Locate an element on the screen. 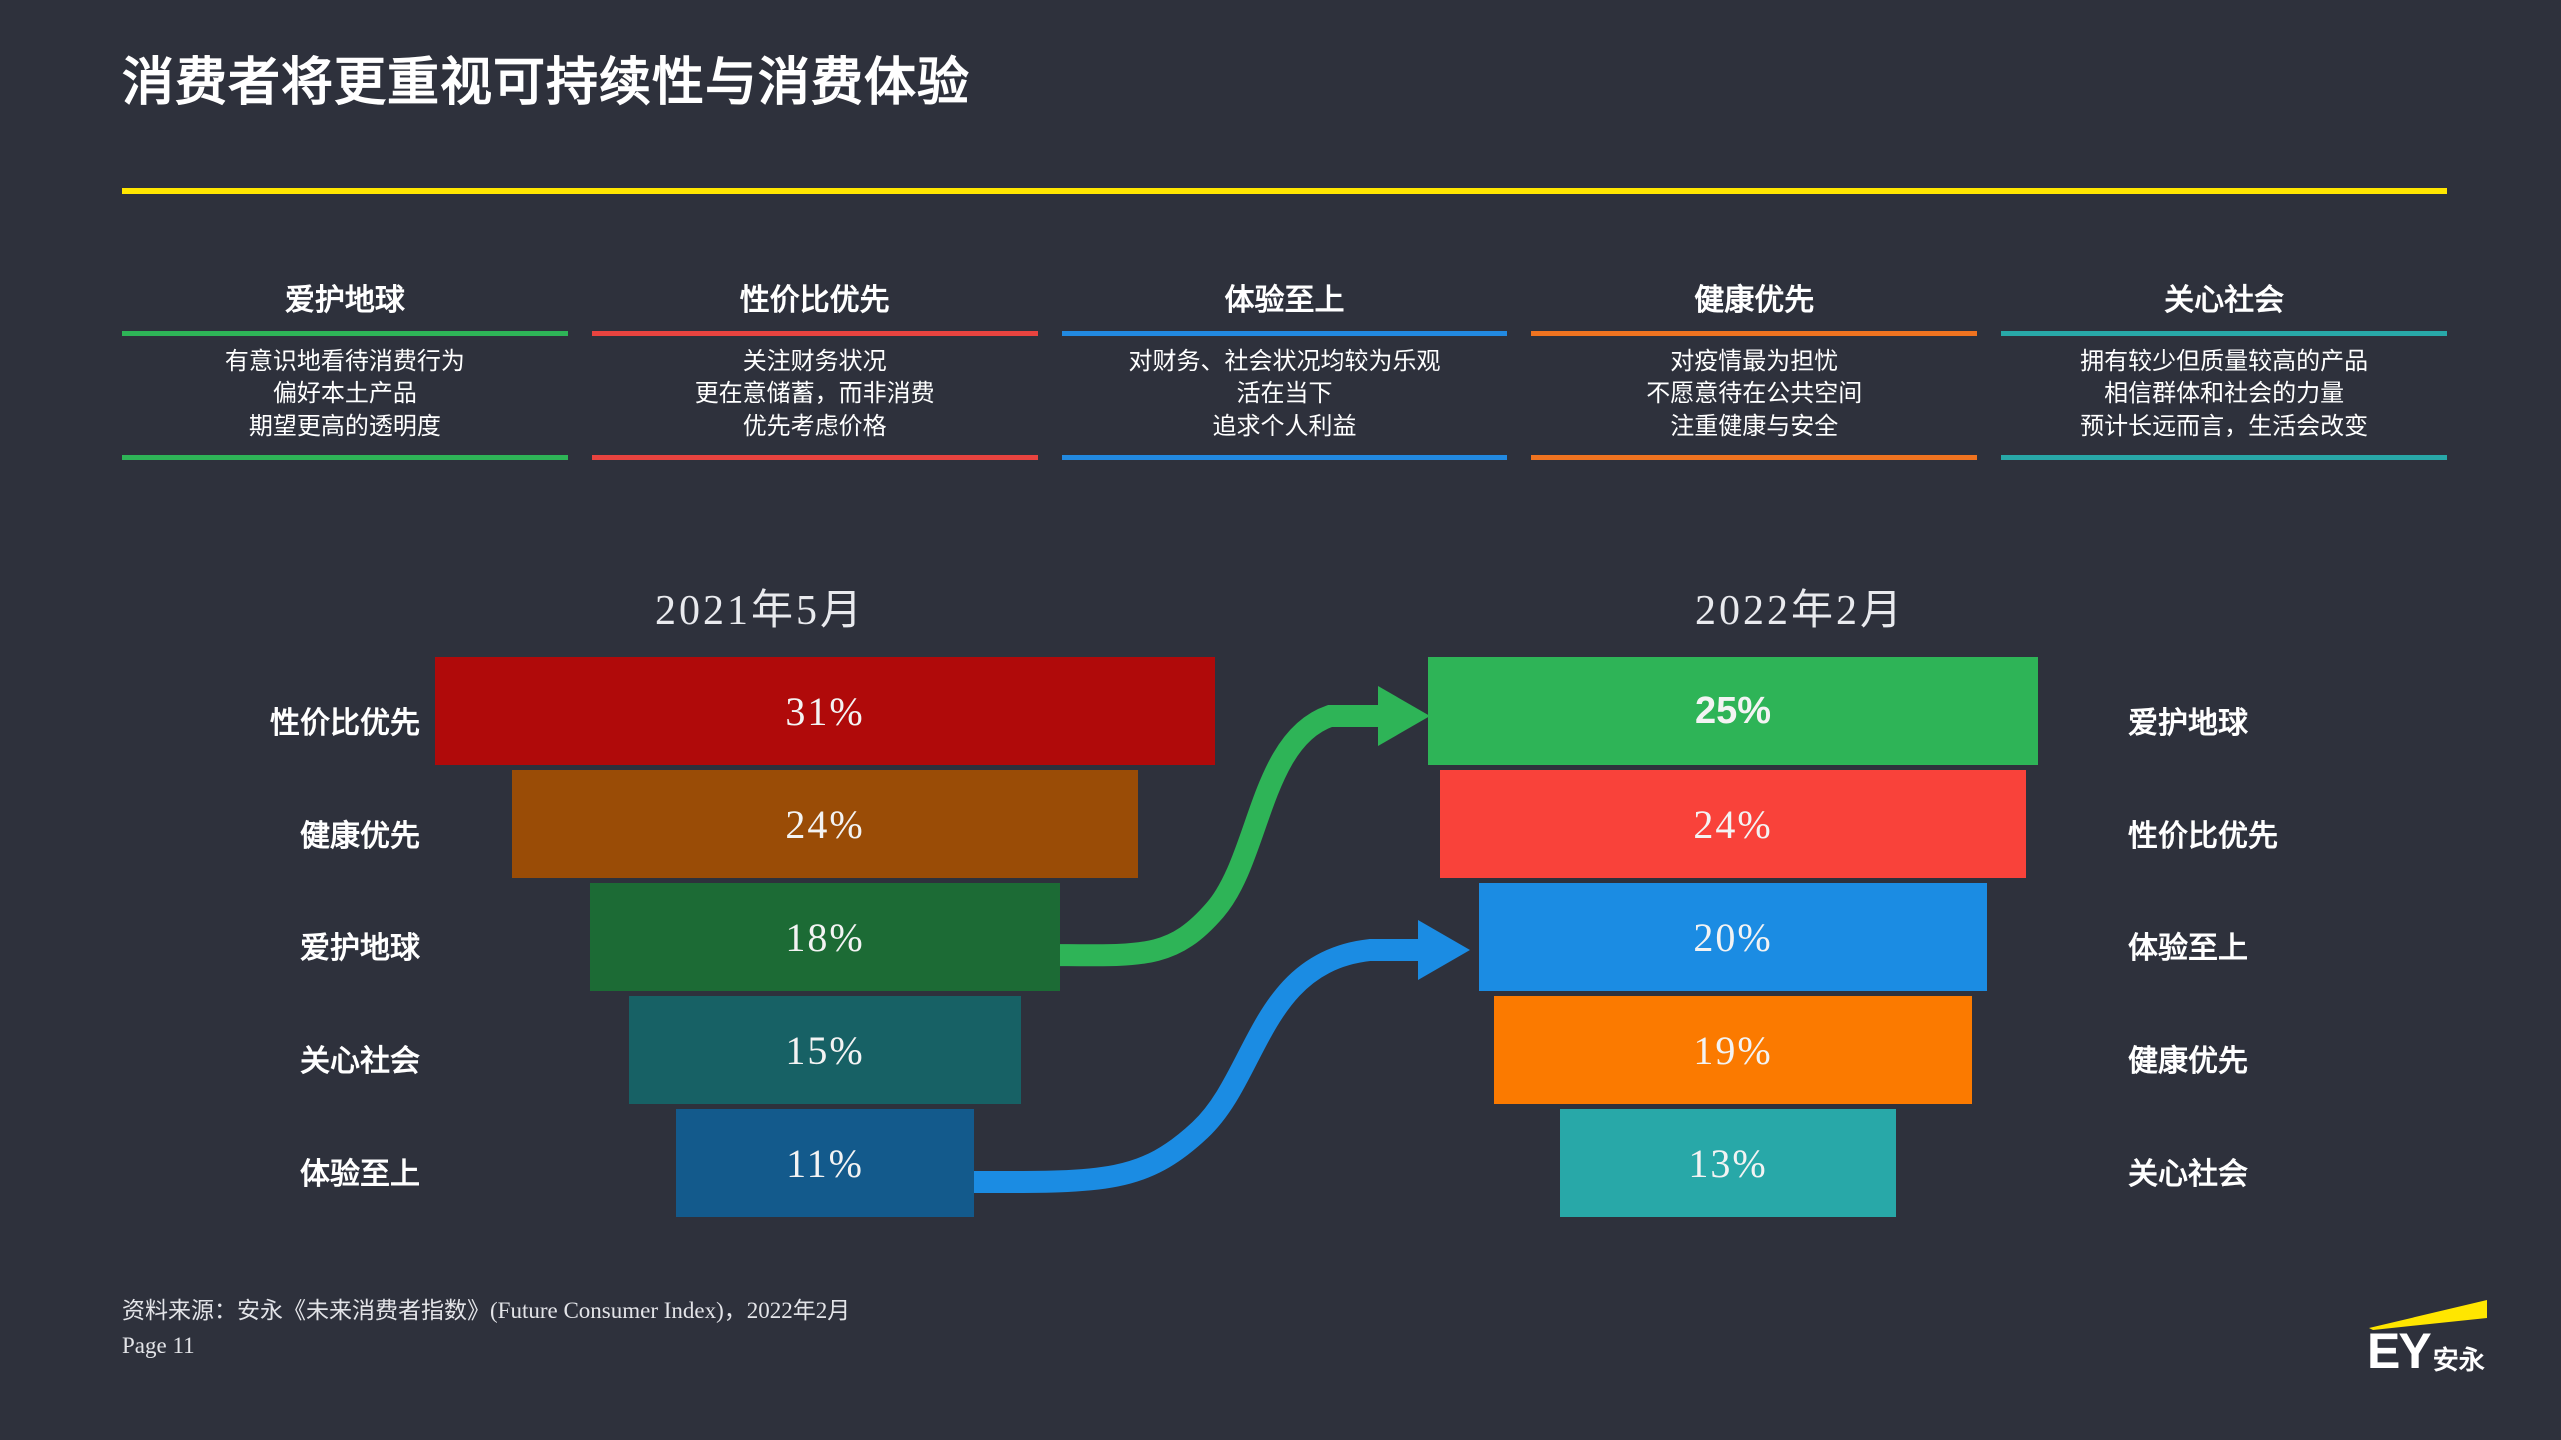  persona-title: 性价比优先 is located at coordinates (814, 300).